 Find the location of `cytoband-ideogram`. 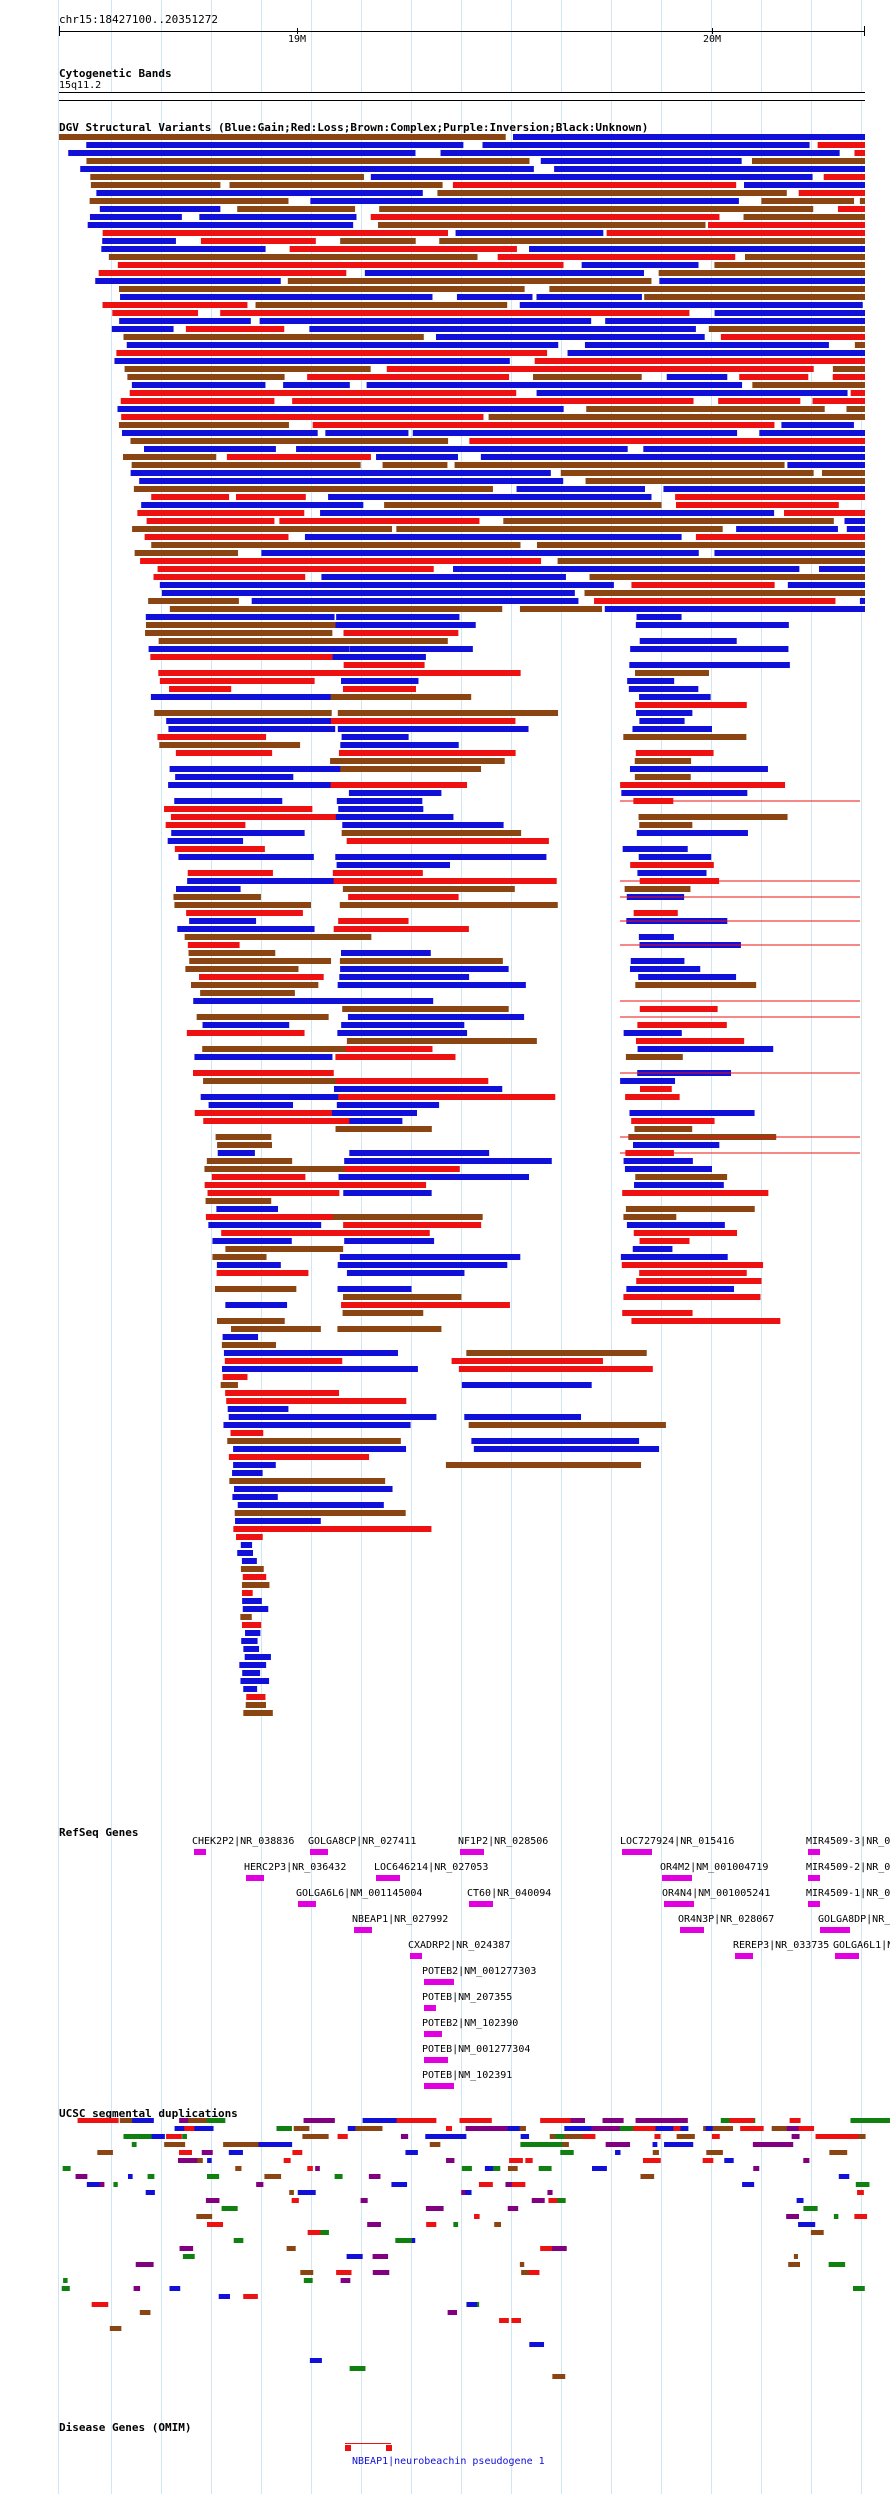

cytoband-ideogram is located at coordinates (462, 96).